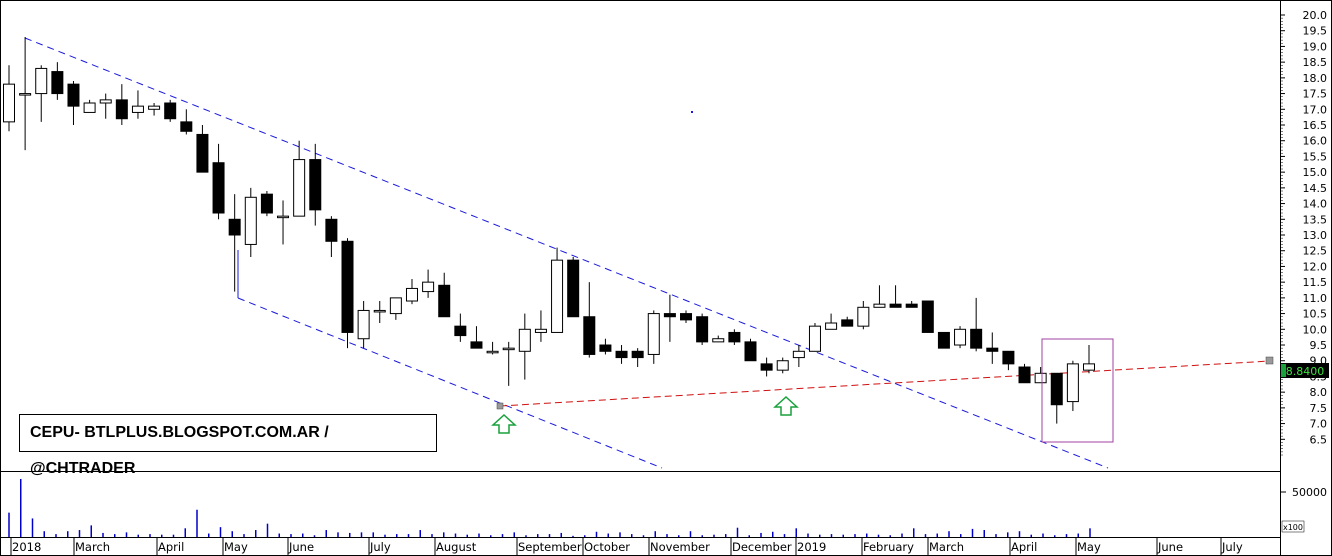 The image size is (1332, 556). I want to click on y-tick-label: 13.0, so click(1315, 235).